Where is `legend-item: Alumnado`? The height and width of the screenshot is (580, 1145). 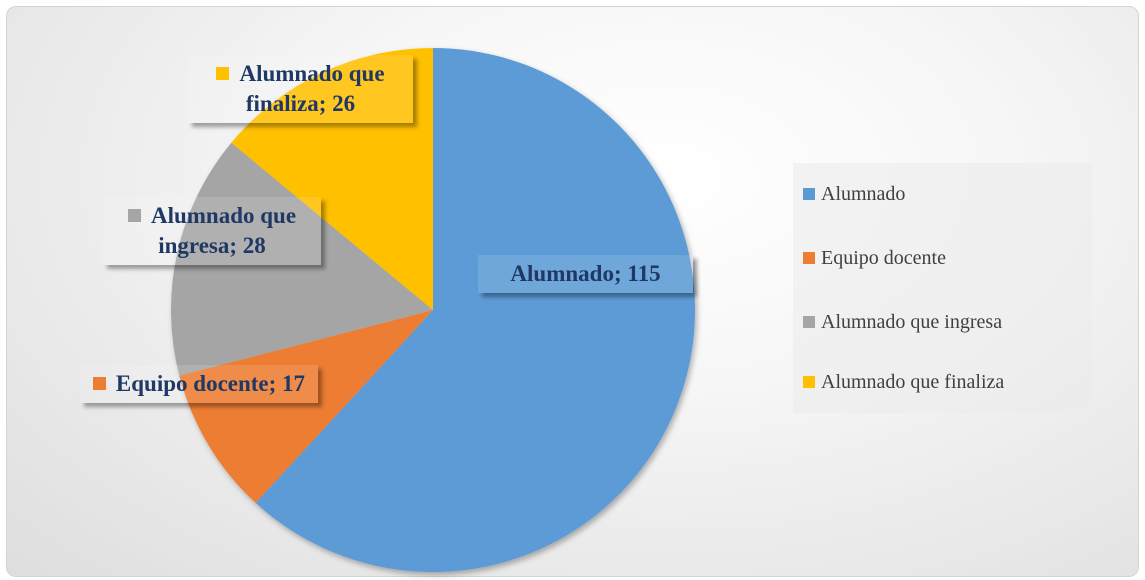
legend-item: Alumnado is located at coordinates (854, 194).